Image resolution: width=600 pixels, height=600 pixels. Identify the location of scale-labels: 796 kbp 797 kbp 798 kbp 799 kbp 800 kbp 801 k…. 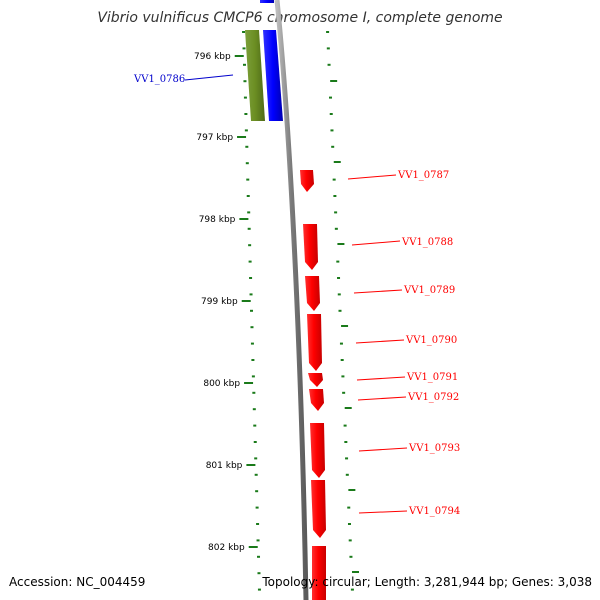
(219, 302).